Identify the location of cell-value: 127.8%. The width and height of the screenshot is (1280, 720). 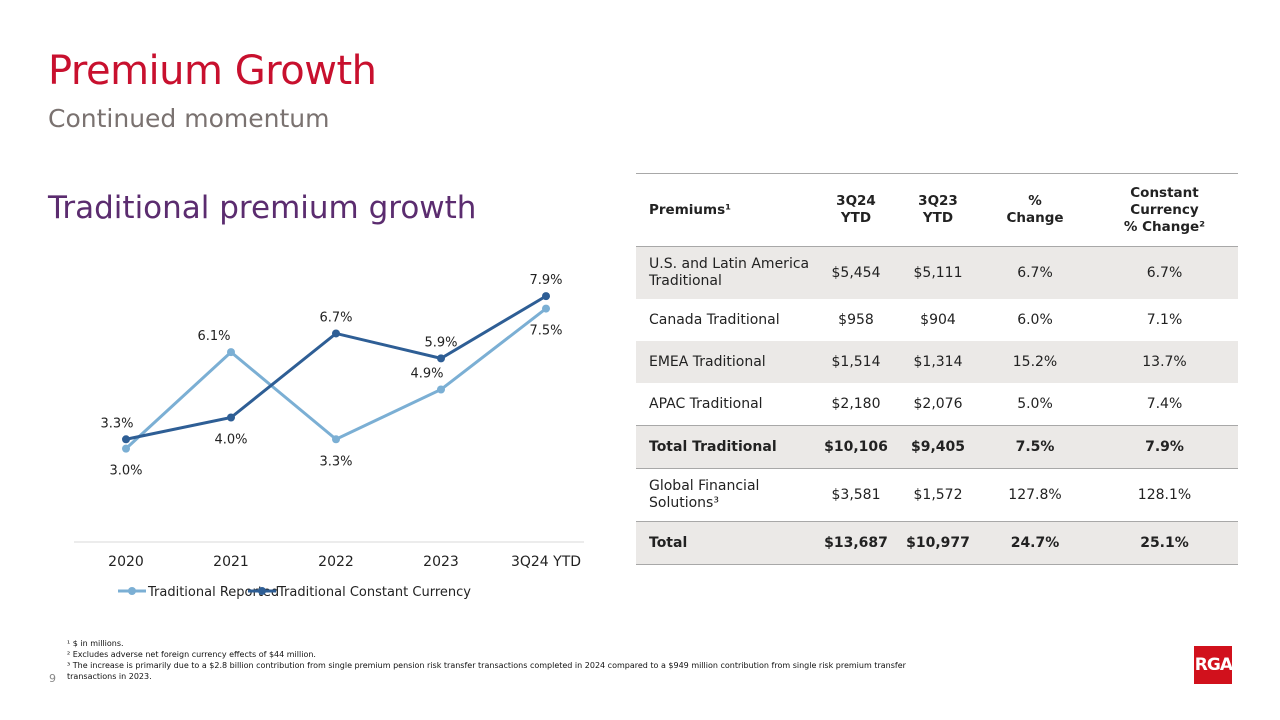
(1035, 495).